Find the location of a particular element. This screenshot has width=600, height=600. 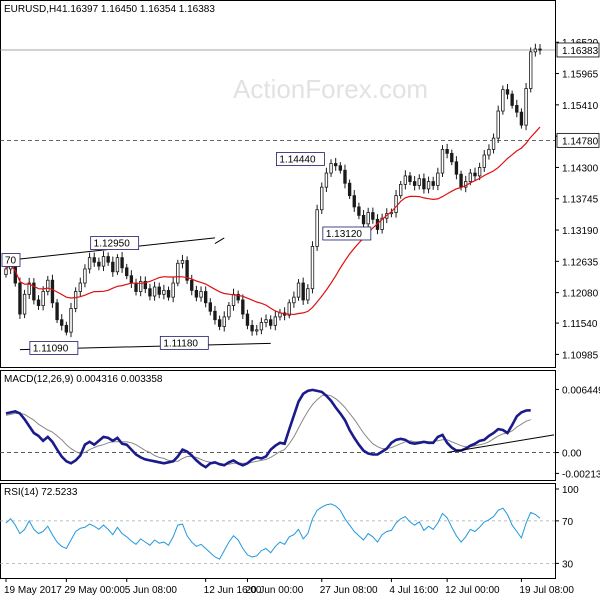

price-tick-label: 1.10985 is located at coordinates (580, 355).